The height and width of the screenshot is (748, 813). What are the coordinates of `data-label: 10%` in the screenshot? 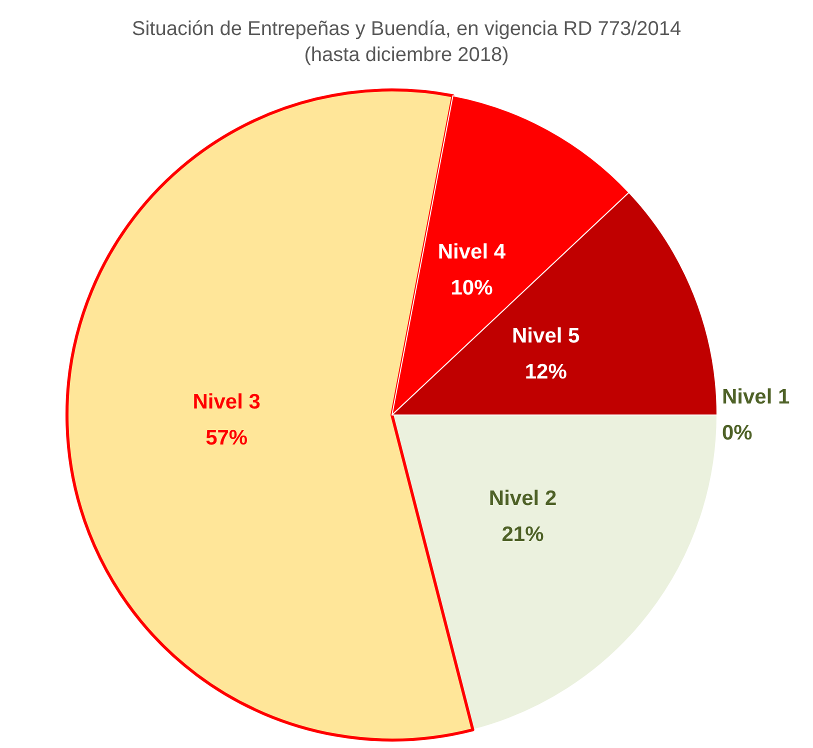 It's located at (472, 288).